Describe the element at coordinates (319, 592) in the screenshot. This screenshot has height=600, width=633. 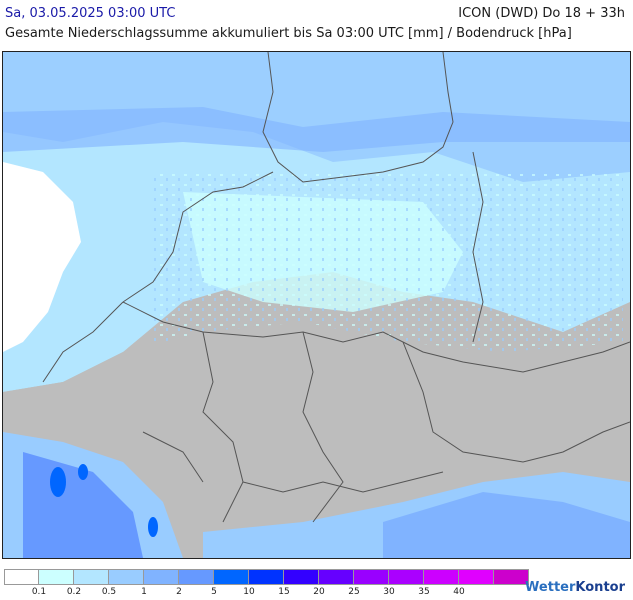
I see `legend-tick-label: 20` at that location.